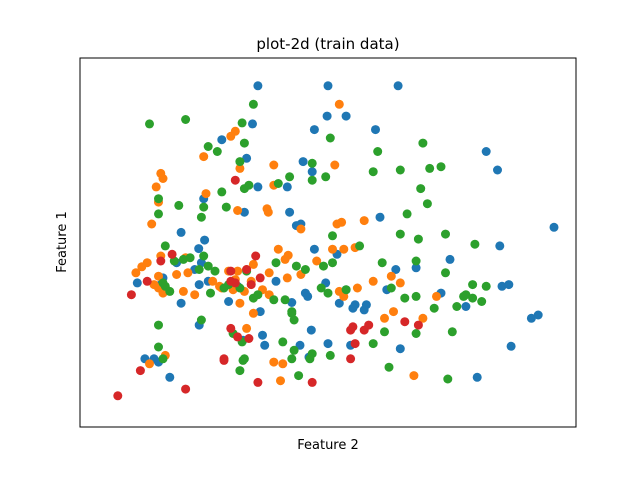 The height and width of the screenshot is (480, 640). Describe the element at coordinates (328, 445) in the screenshot. I see `x-axis-label: Feature 2` at that location.